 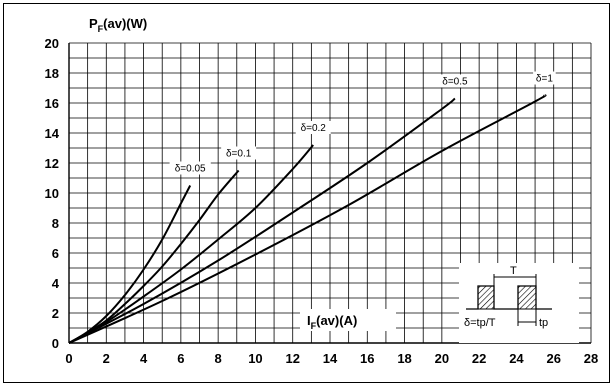 What do you see at coordinates (55, 313) in the screenshot?
I see `y-tick-label: 2` at bounding box center [55, 313].